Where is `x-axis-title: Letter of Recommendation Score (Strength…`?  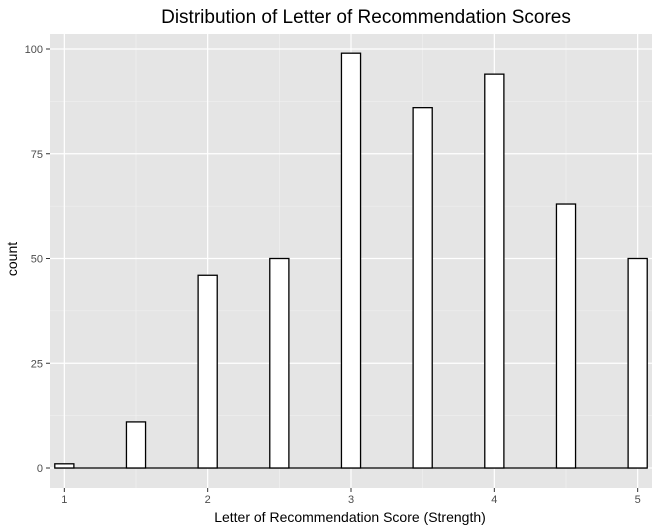
x-axis-title: Letter of Recommendation Score (Strength… is located at coordinates (350, 517).